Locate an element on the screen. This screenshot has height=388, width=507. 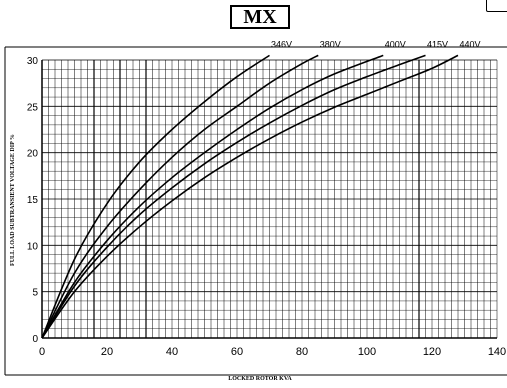
y-tick-label: 0 is located at coordinates (35, 339).